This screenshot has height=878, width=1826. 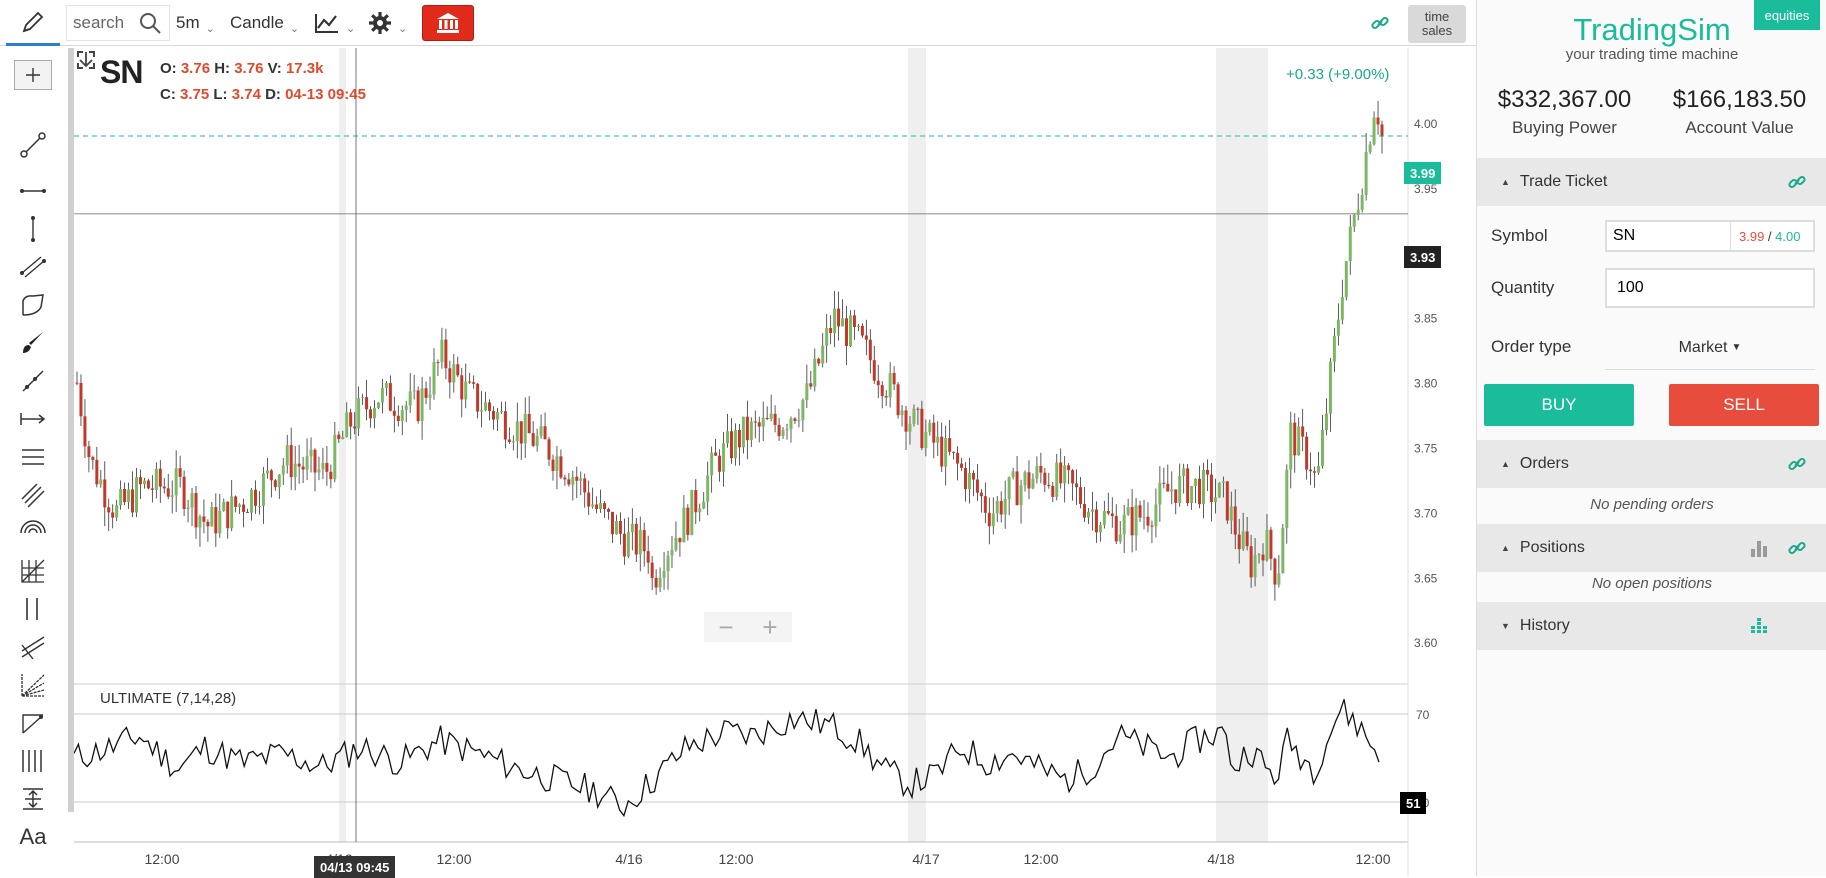 What do you see at coordinates (726, 626) in the screenshot?
I see `zoom-out-button: −` at bounding box center [726, 626].